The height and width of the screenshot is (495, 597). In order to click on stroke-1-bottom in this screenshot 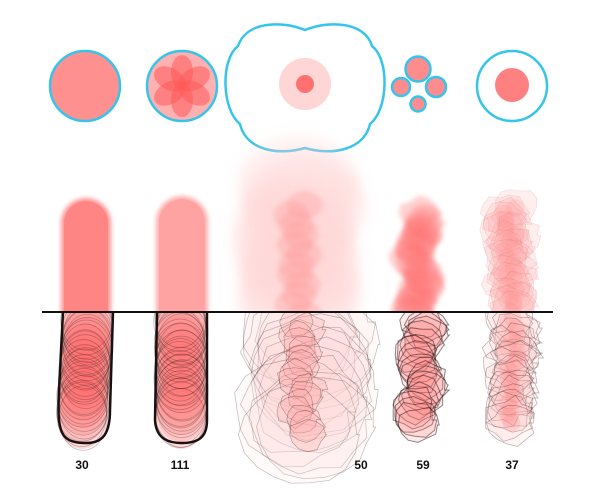, I will do `click(85, 381)`.